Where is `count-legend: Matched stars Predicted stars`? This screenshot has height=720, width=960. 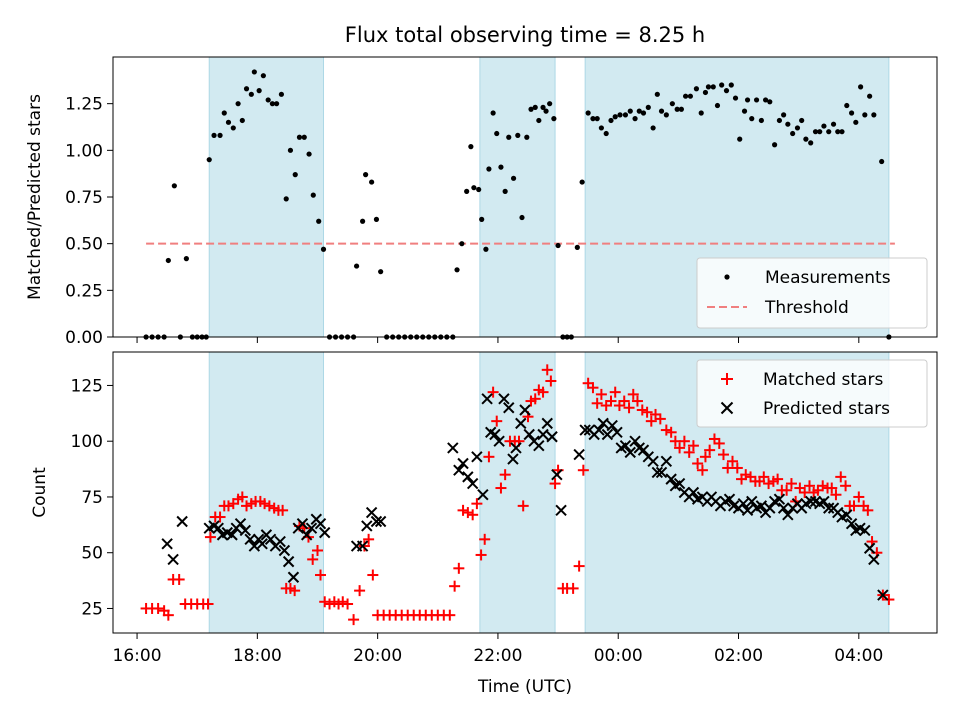
count-legend: Matched stars Predicted stars is located at coordinates (812, 393).